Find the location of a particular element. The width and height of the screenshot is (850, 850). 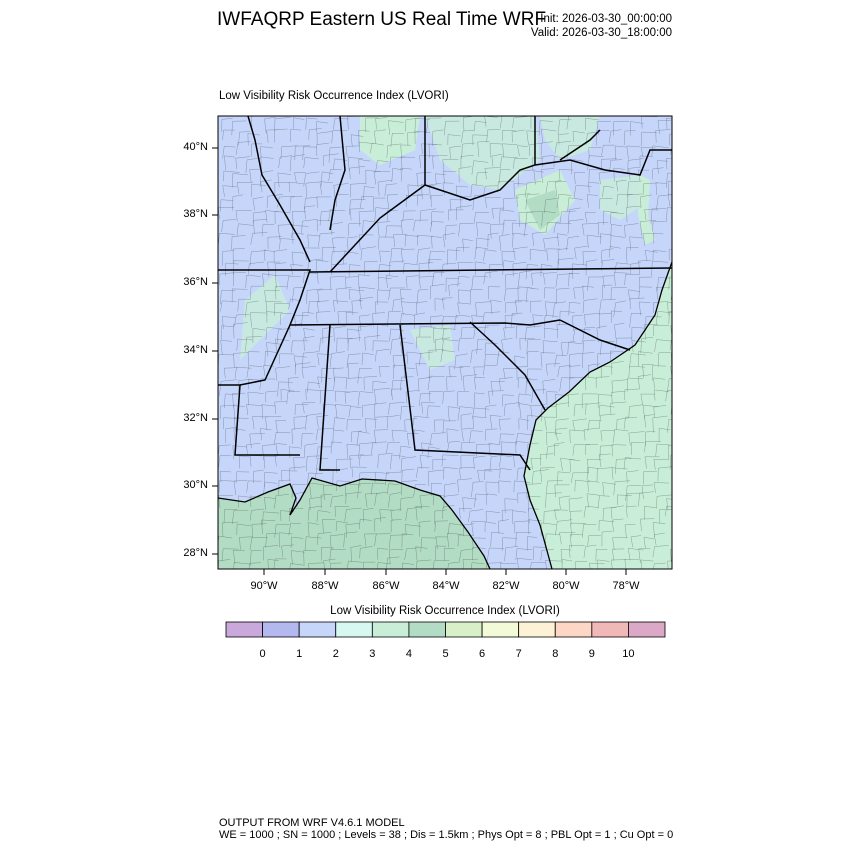

init-time: Init: 2026-03-30_00:00:00 is located at coordinates (606, 19).